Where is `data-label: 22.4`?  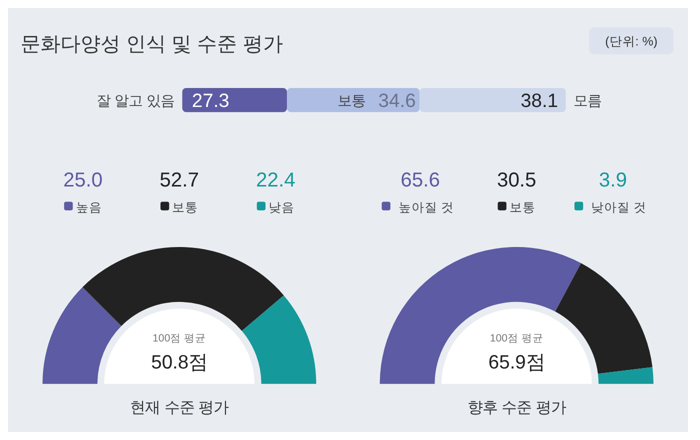
data-label: 22.4 is located at coordinates (276, 180).